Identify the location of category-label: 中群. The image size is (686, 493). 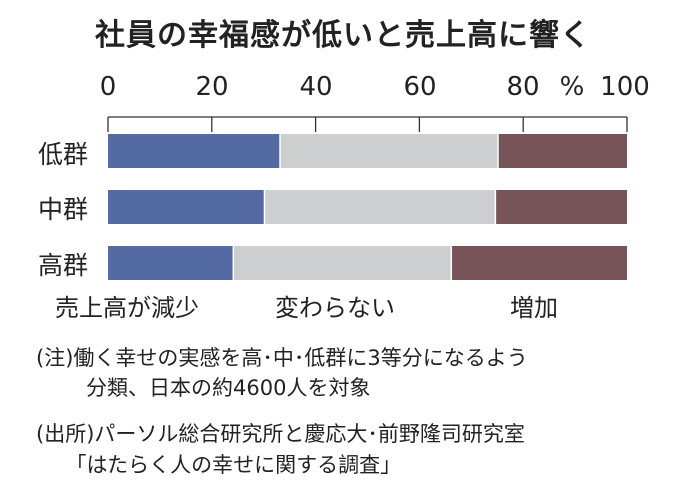
(63, 209).